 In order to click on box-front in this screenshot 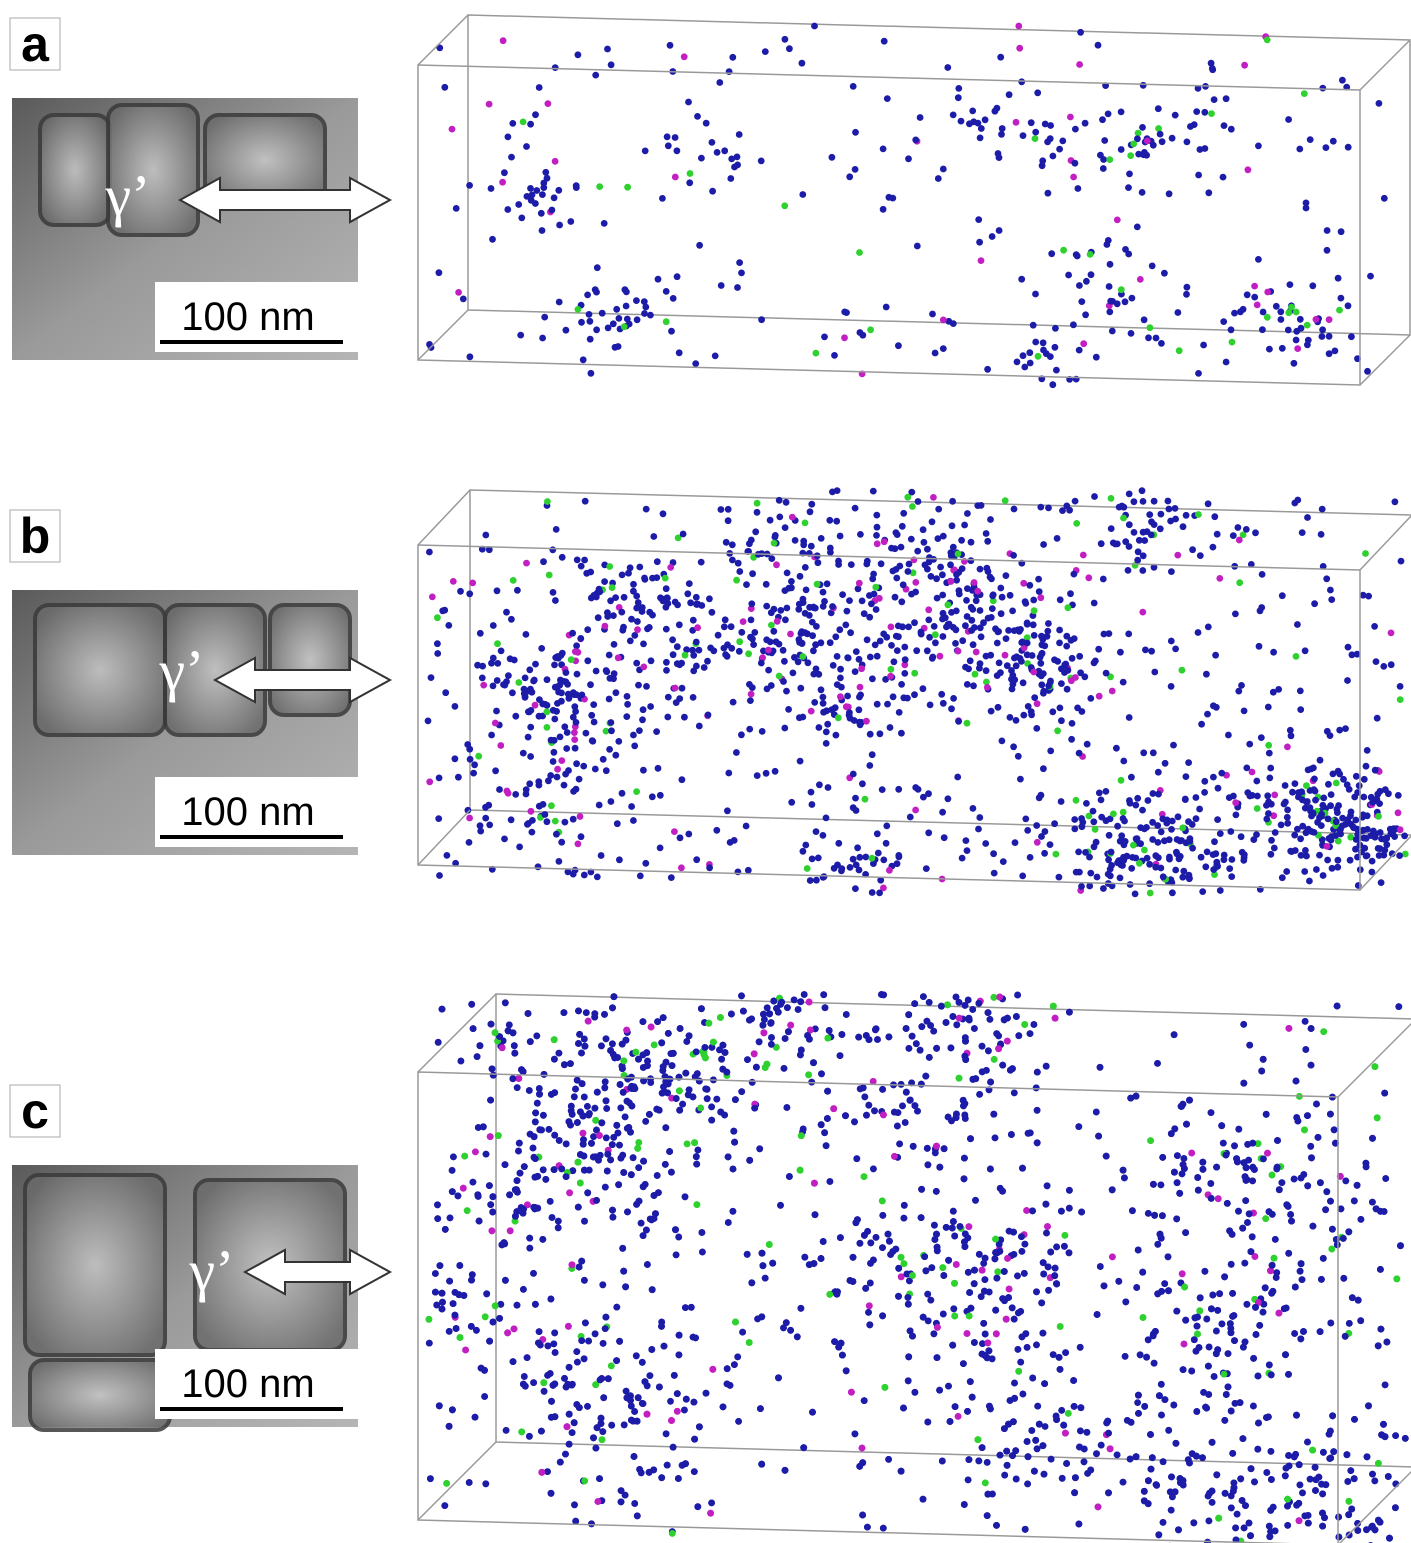, I will do `click(889, 717)`.